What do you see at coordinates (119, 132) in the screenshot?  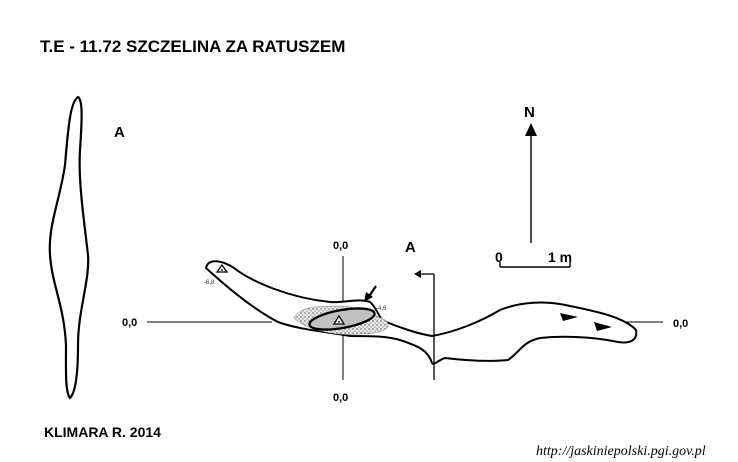 I see `section-label-left: A` at bounding box center [119, 132].